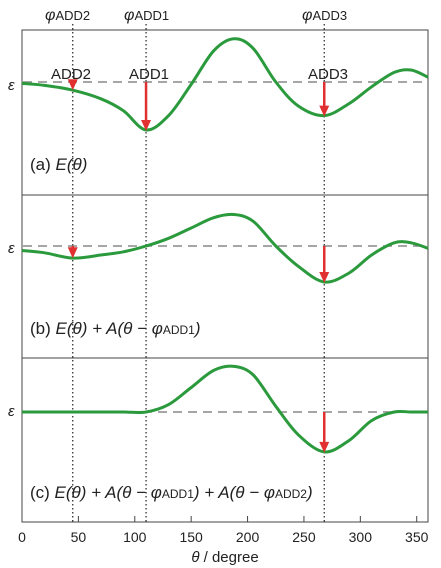  Describe the element at coordinates (361, 537) in the screenshot. I see `x-tick-label-300: 300` at that location.